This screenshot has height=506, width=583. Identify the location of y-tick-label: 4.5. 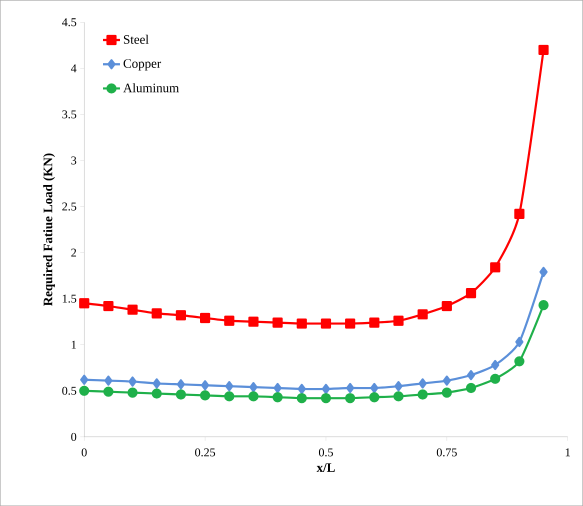
(69, 22).